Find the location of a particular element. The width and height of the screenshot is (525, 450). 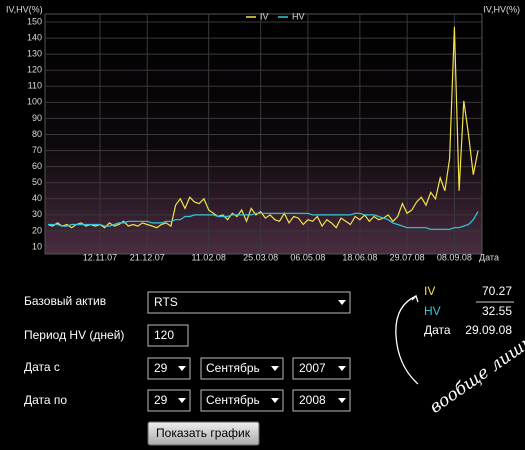

y-tick-label: 140 is located at coordinates (34, 37).